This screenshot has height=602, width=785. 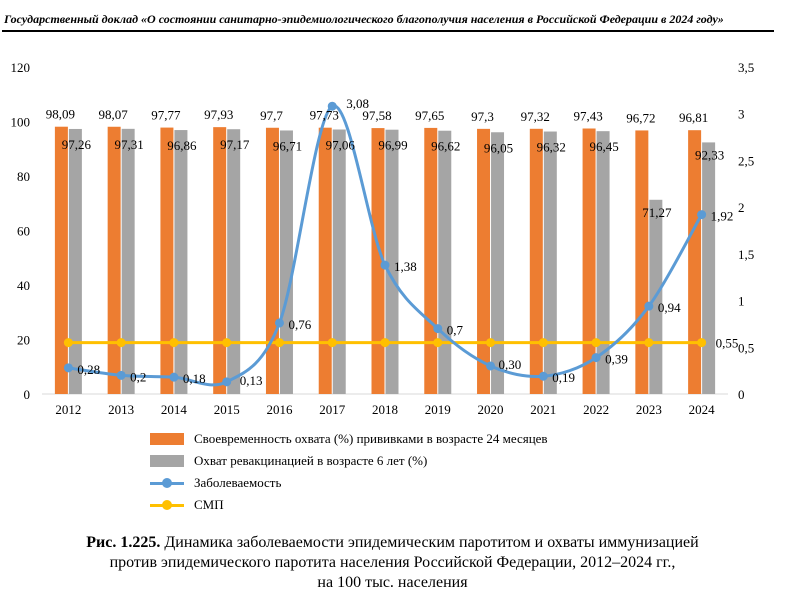 What do you see at coordinates (287, 145) in the screenshot?
I see `label-revaccination: 96,71` at bounding box center [287, 145].